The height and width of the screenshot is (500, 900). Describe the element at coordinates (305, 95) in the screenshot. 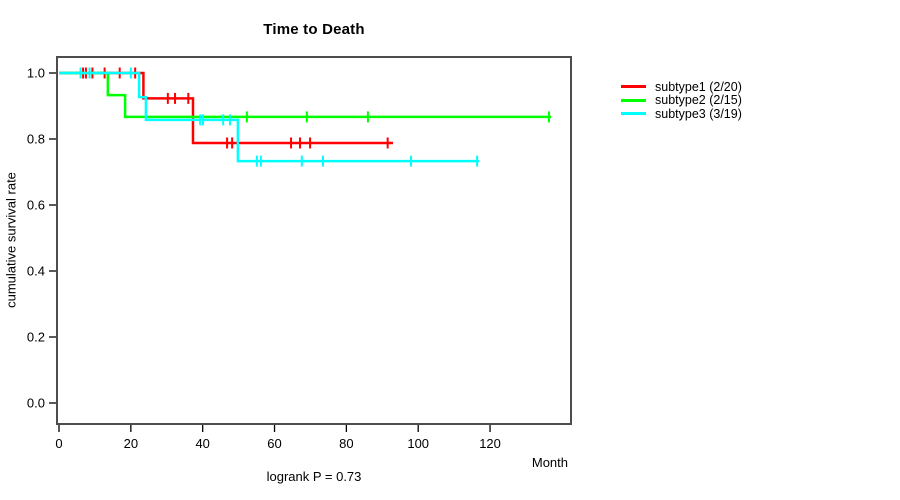

I see `series-subtype2-curve` at that location.